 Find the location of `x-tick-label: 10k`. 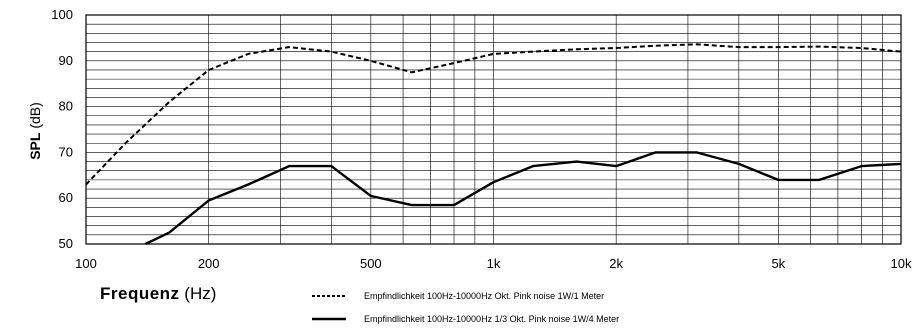

x-tick-label: 10k is located at coordinates (901, 263).